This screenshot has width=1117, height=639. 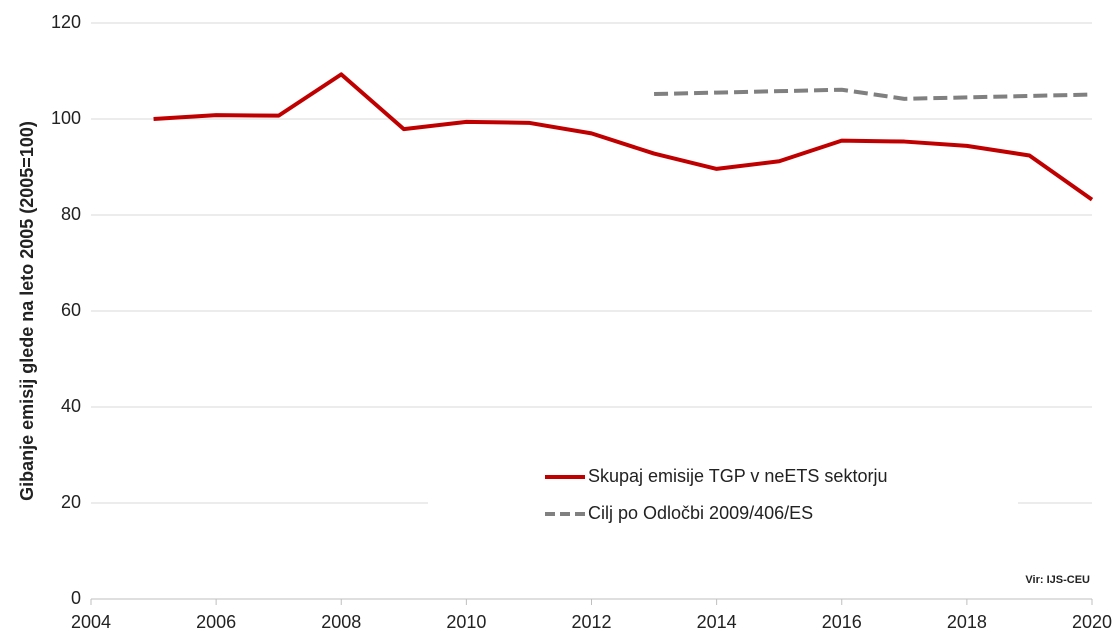 What do you see at coordinates (842, 622) in the screenshot?
I see `x-tick-label: 2016` at bounding box center [842, 622].